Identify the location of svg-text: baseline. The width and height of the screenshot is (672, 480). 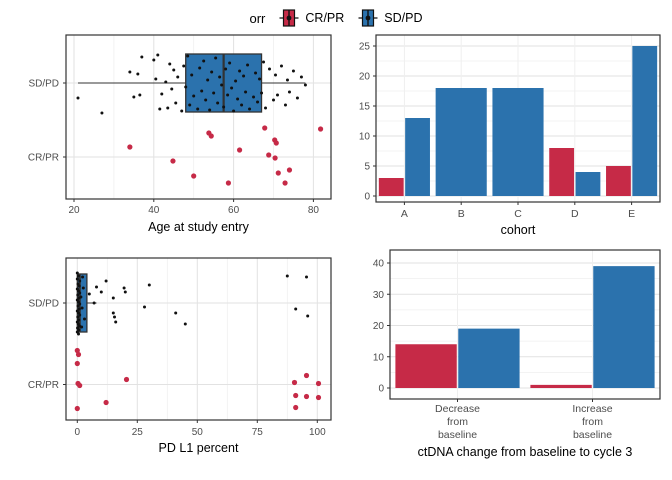
(457, 435).